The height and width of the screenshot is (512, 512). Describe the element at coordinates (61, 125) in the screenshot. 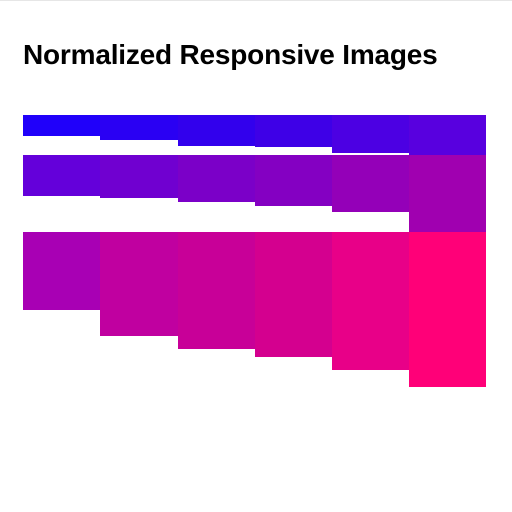

I see `gallery-image-r1-c1` at that location.